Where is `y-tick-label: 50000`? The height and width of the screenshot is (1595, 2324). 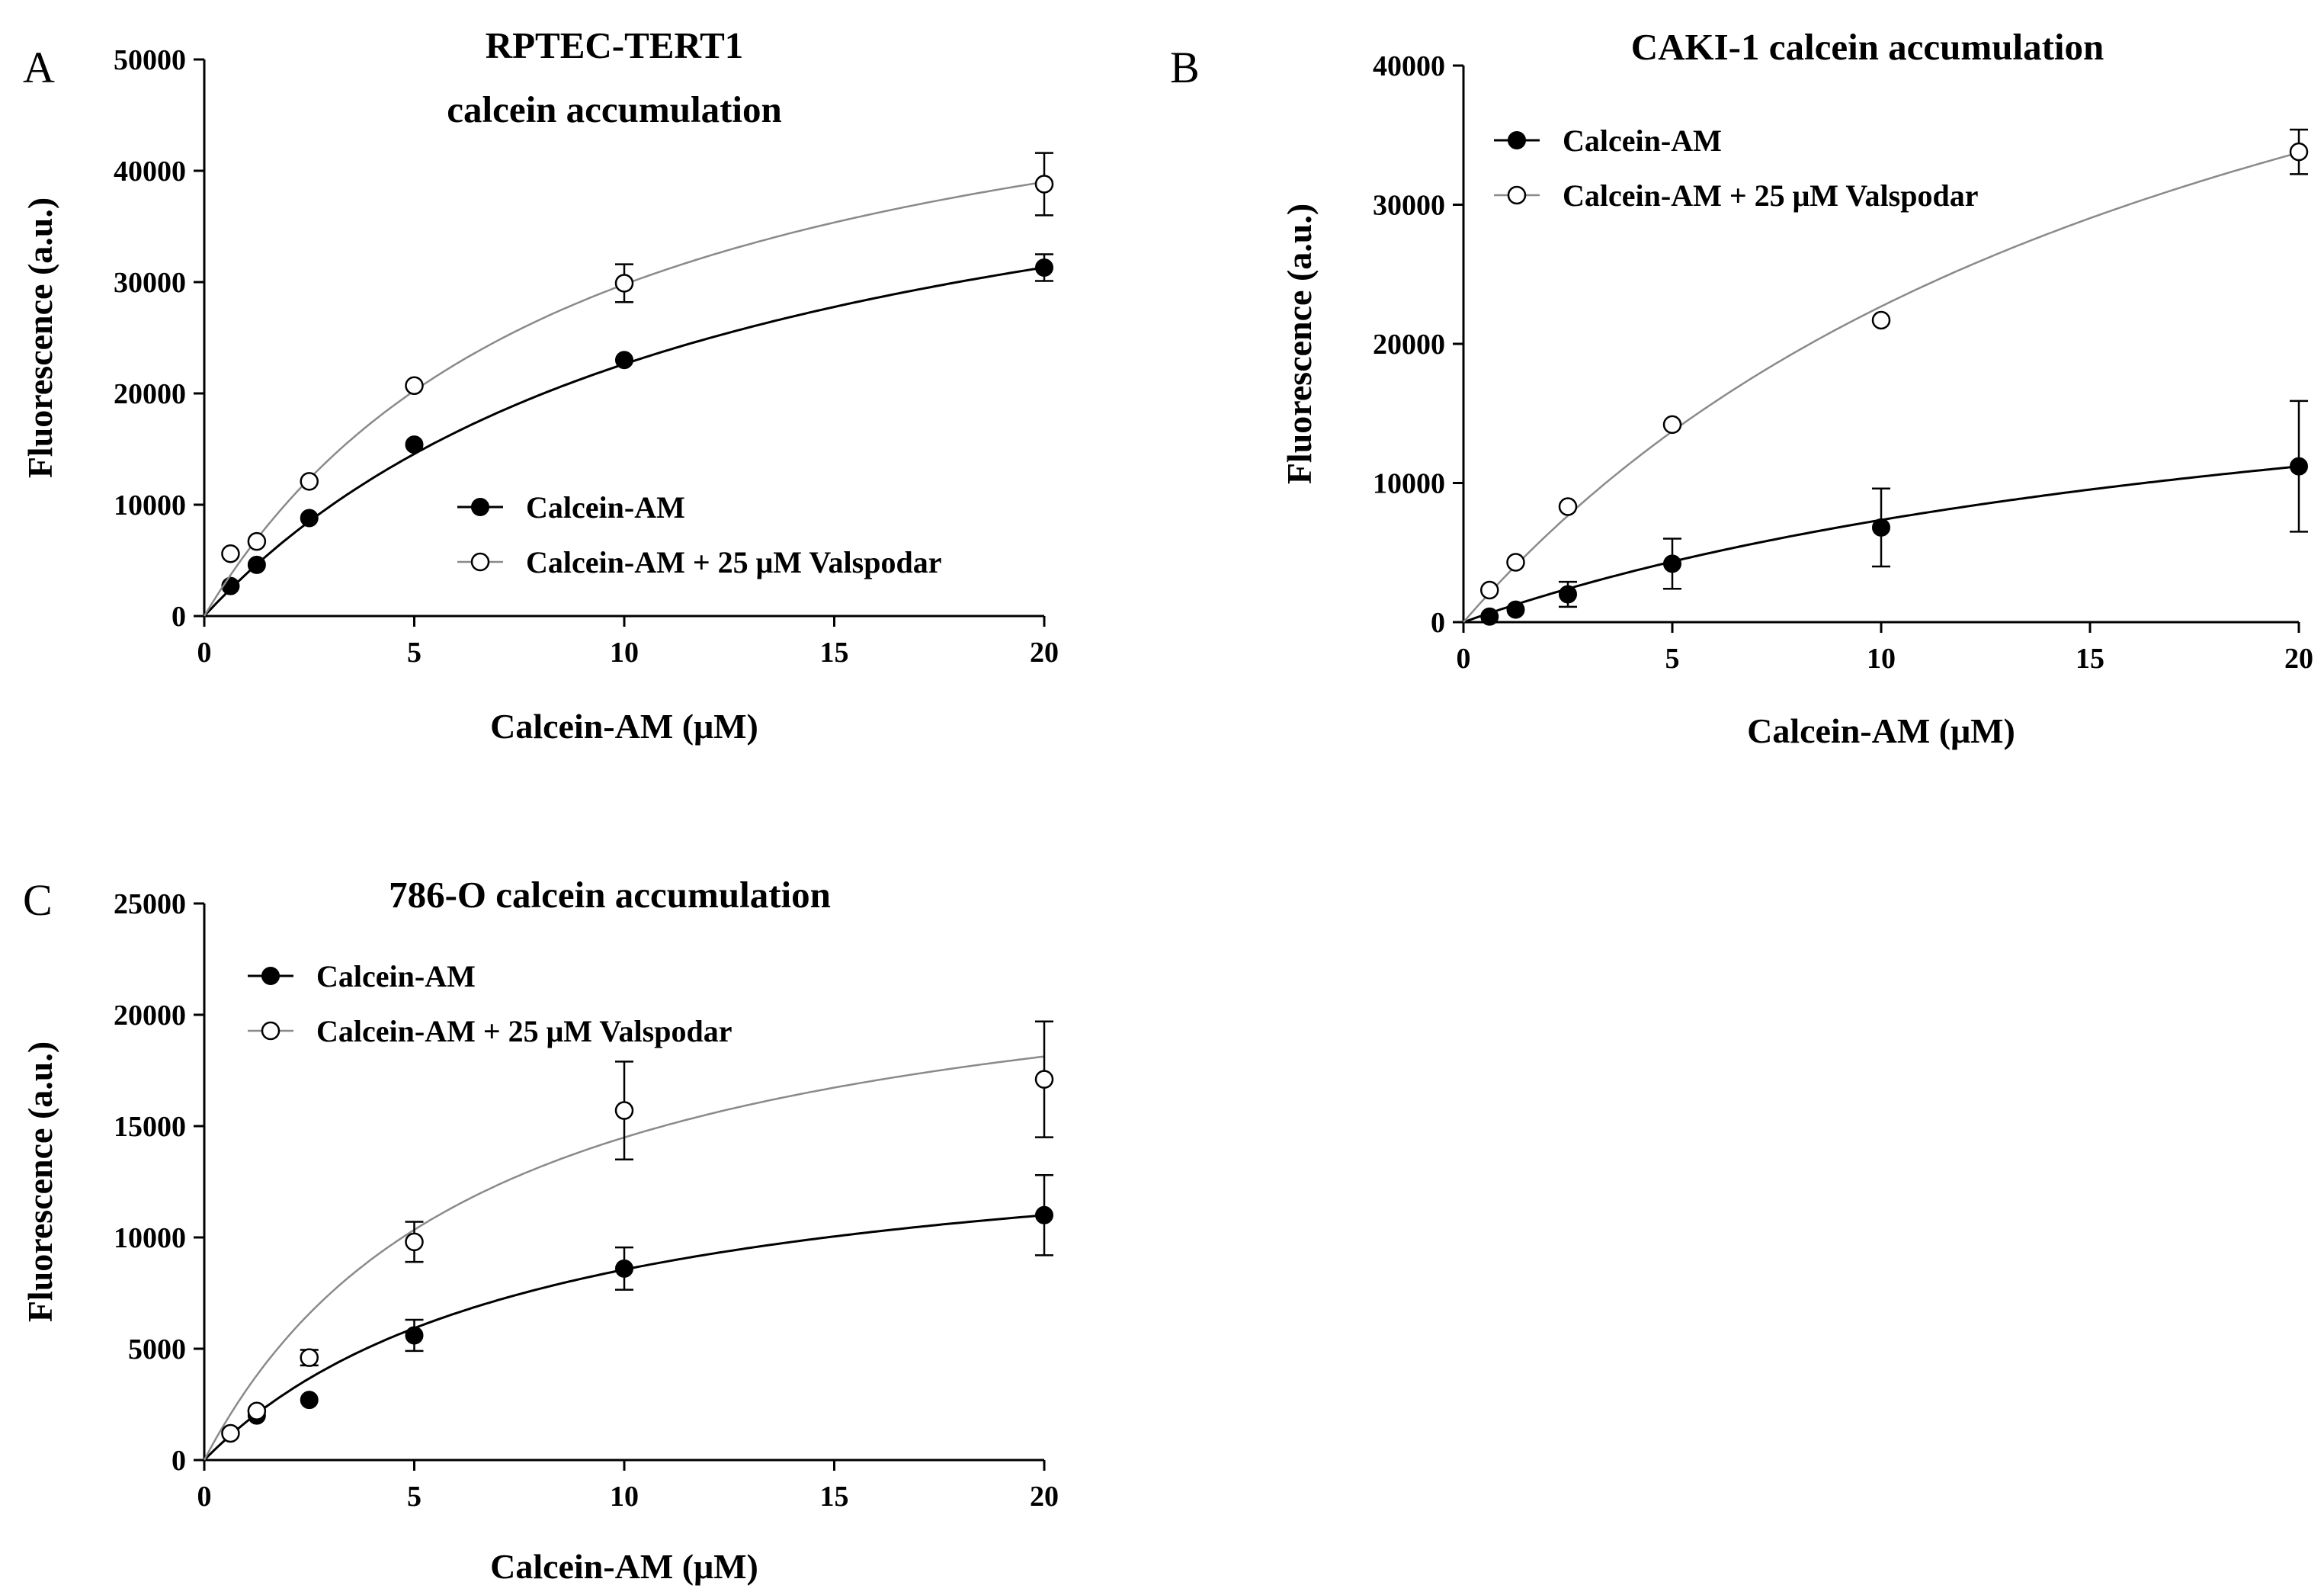 y-tick-label: 50000 is located at coordinates (150, 60).